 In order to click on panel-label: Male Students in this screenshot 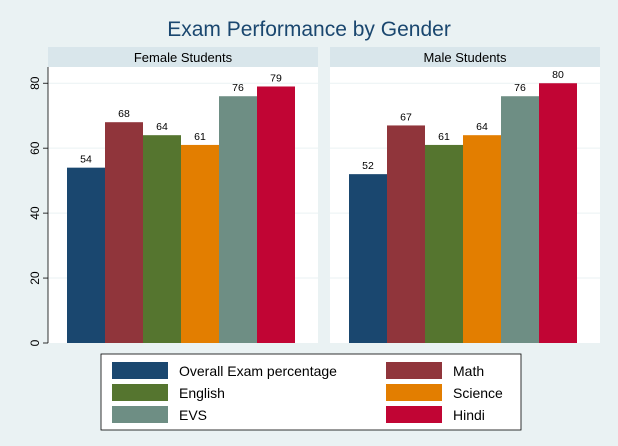, I will do `click(465, 57)`.